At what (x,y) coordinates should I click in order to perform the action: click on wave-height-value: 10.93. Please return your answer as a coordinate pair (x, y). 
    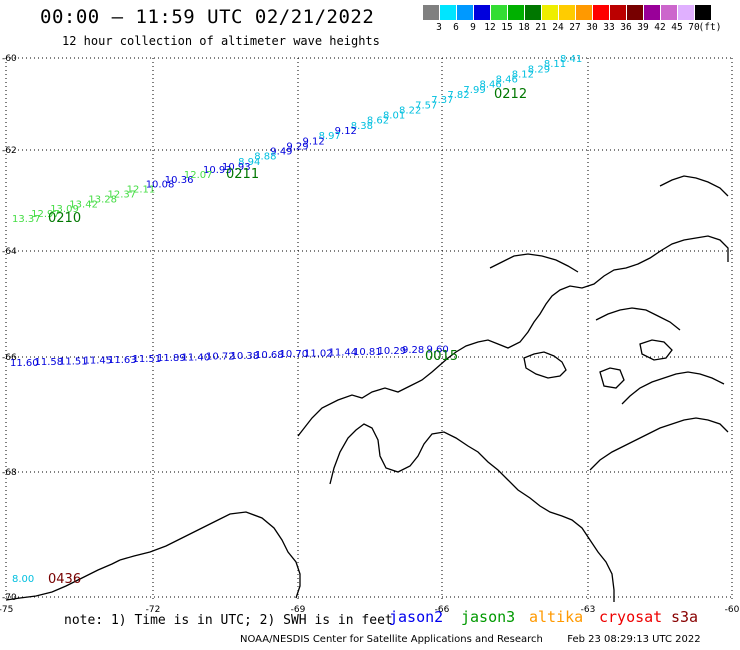
    Looking at the image, I should click on (236, 167).